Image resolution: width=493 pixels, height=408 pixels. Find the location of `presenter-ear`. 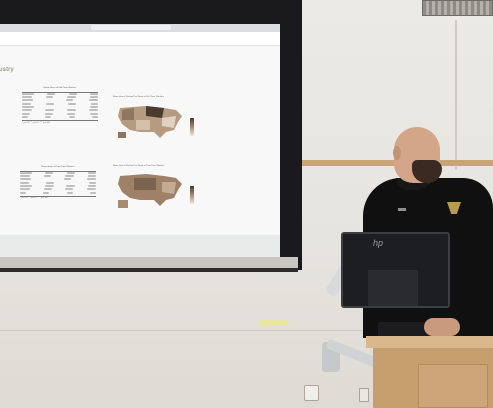

presenter-ear is located at coordinates (397, 153).